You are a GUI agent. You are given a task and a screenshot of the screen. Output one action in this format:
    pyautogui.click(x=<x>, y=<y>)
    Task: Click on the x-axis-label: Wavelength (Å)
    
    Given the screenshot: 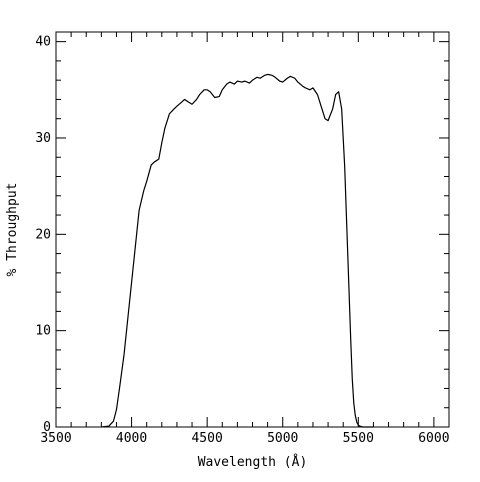 What is the action you would take?
    pyautogui.click(x=253, y=462)
    